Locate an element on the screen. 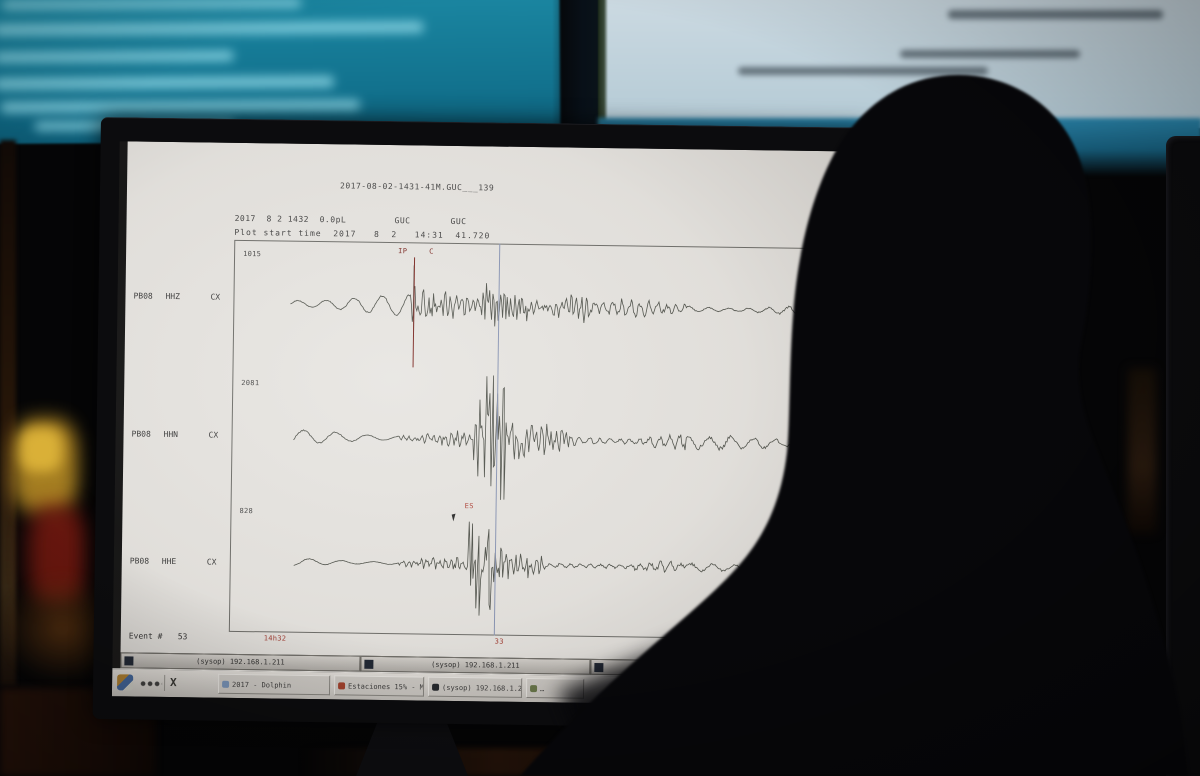 The image size is (1200, 776). seismogram-trace-hhn is located at coordinates (558, 437).